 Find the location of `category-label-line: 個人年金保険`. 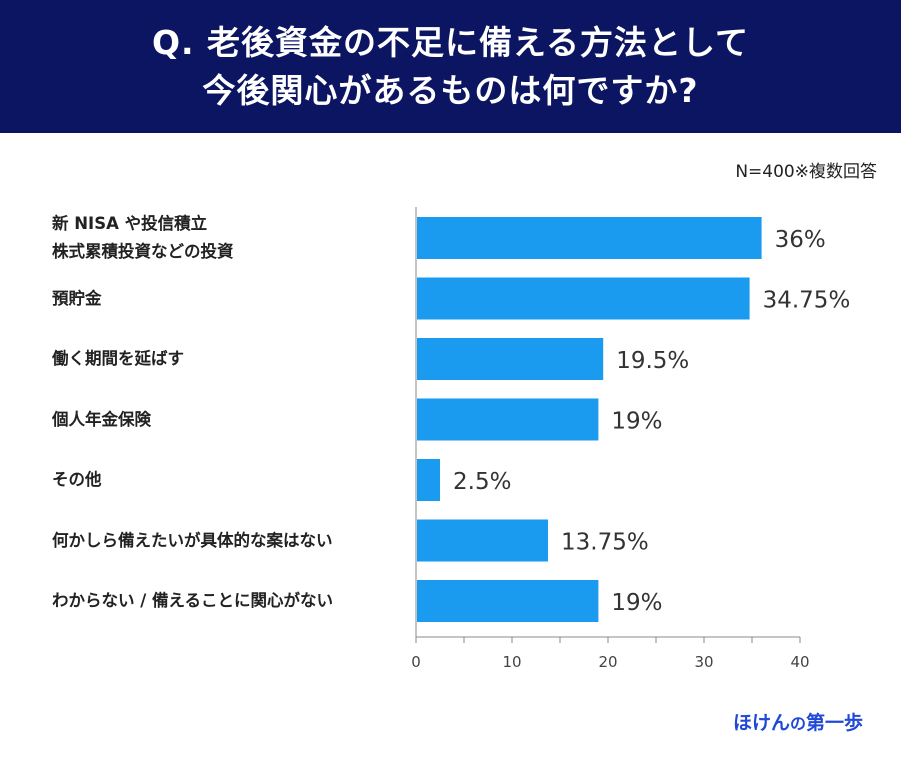

category-label-line: 個人年金保険 is located at coordinates (101, 419).